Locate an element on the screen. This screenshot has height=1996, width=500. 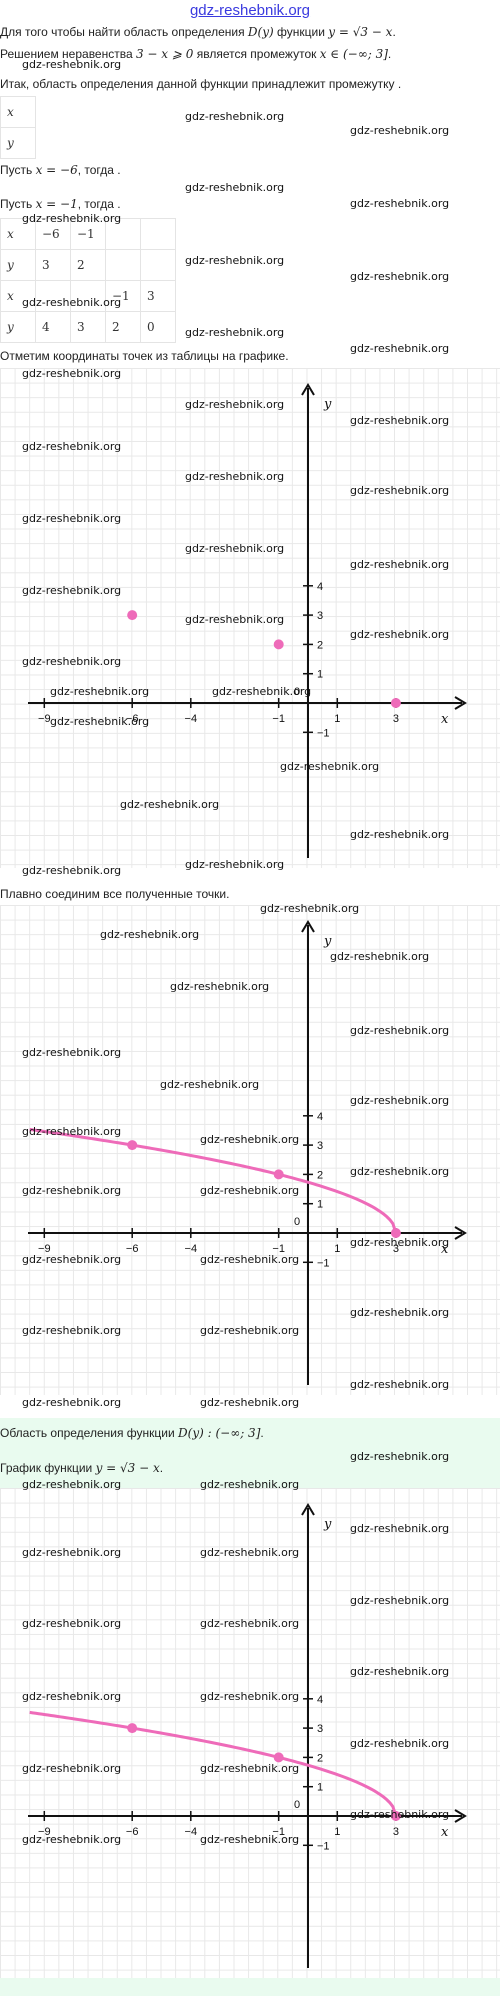
answer-text-b: . is located at coordinates (262, 1433).